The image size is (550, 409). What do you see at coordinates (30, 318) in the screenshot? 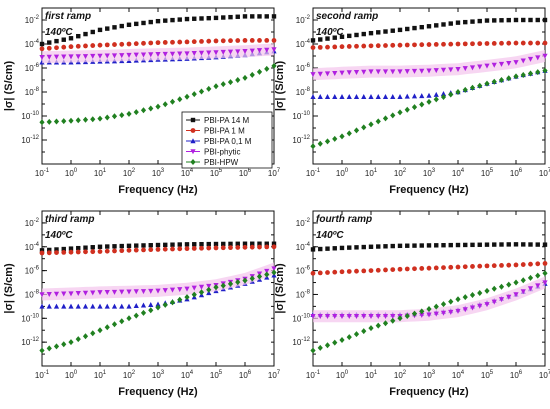
I see `y-tick-label: 10-10` at bounding box center [30, 318].